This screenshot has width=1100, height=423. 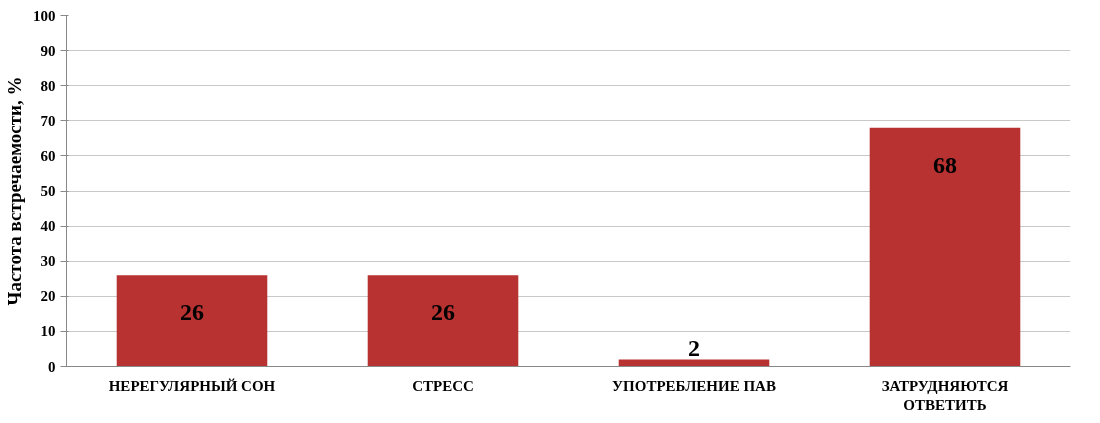 What do you see at coordinates (945, 395) in the screenshot?
I see `x-tick-label: ЗАТРУДНЯЮТСЯ ОТВЕТИТЬ` at bounding box center [945, 395].